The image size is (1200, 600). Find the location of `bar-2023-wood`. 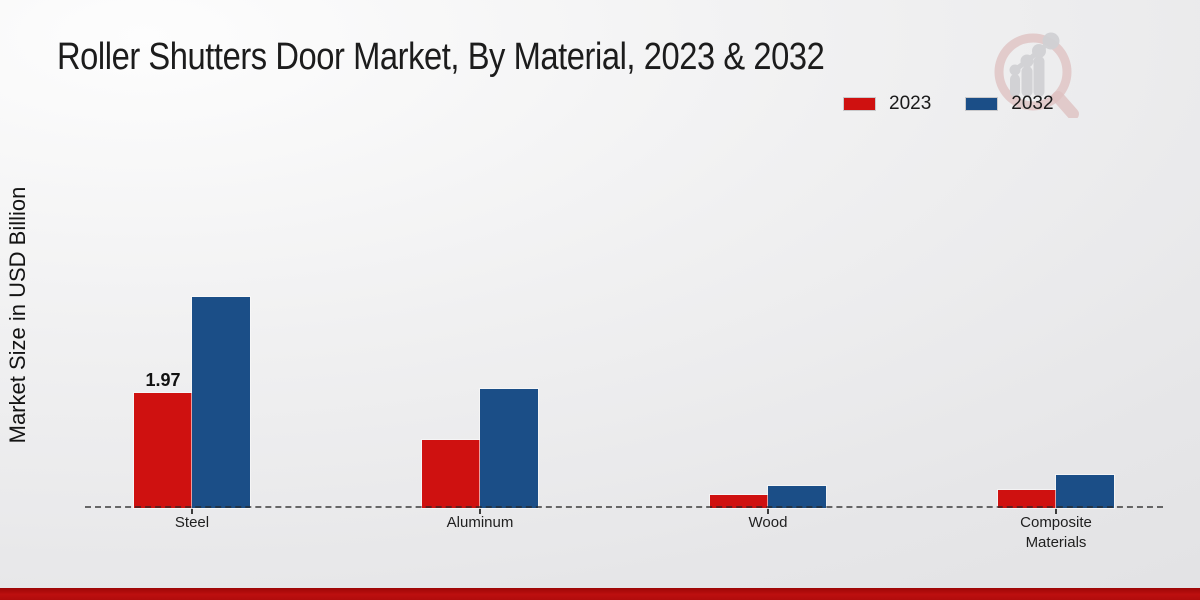

bar-2023-wood is located at coordinates (739, 501).